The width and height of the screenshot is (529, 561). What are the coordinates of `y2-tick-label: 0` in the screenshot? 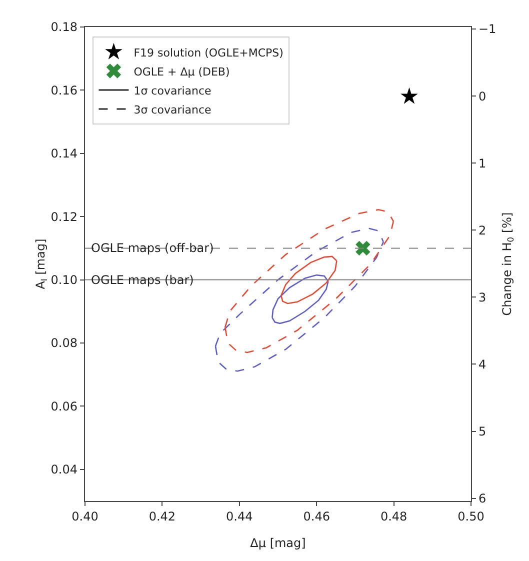 It's located at (482, 96).